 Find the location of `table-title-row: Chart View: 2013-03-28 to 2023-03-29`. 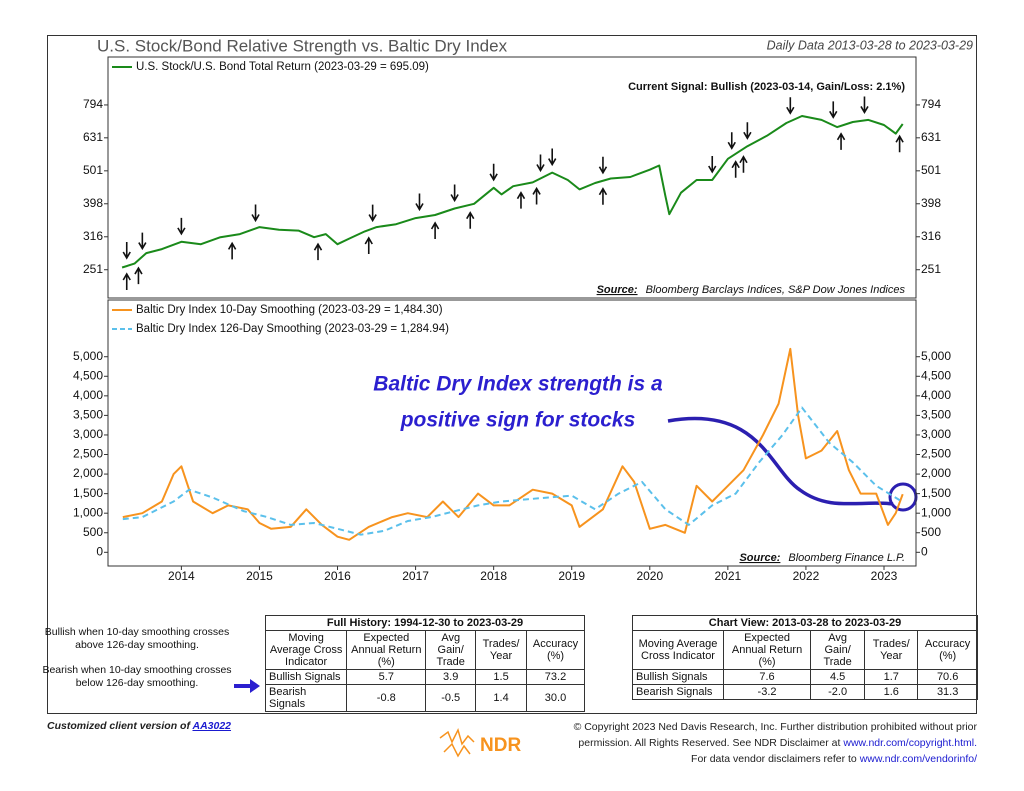

table-title-row: Chart View: 2013-03-28 to 2023-03-29 is located at coordinates (805, 623).